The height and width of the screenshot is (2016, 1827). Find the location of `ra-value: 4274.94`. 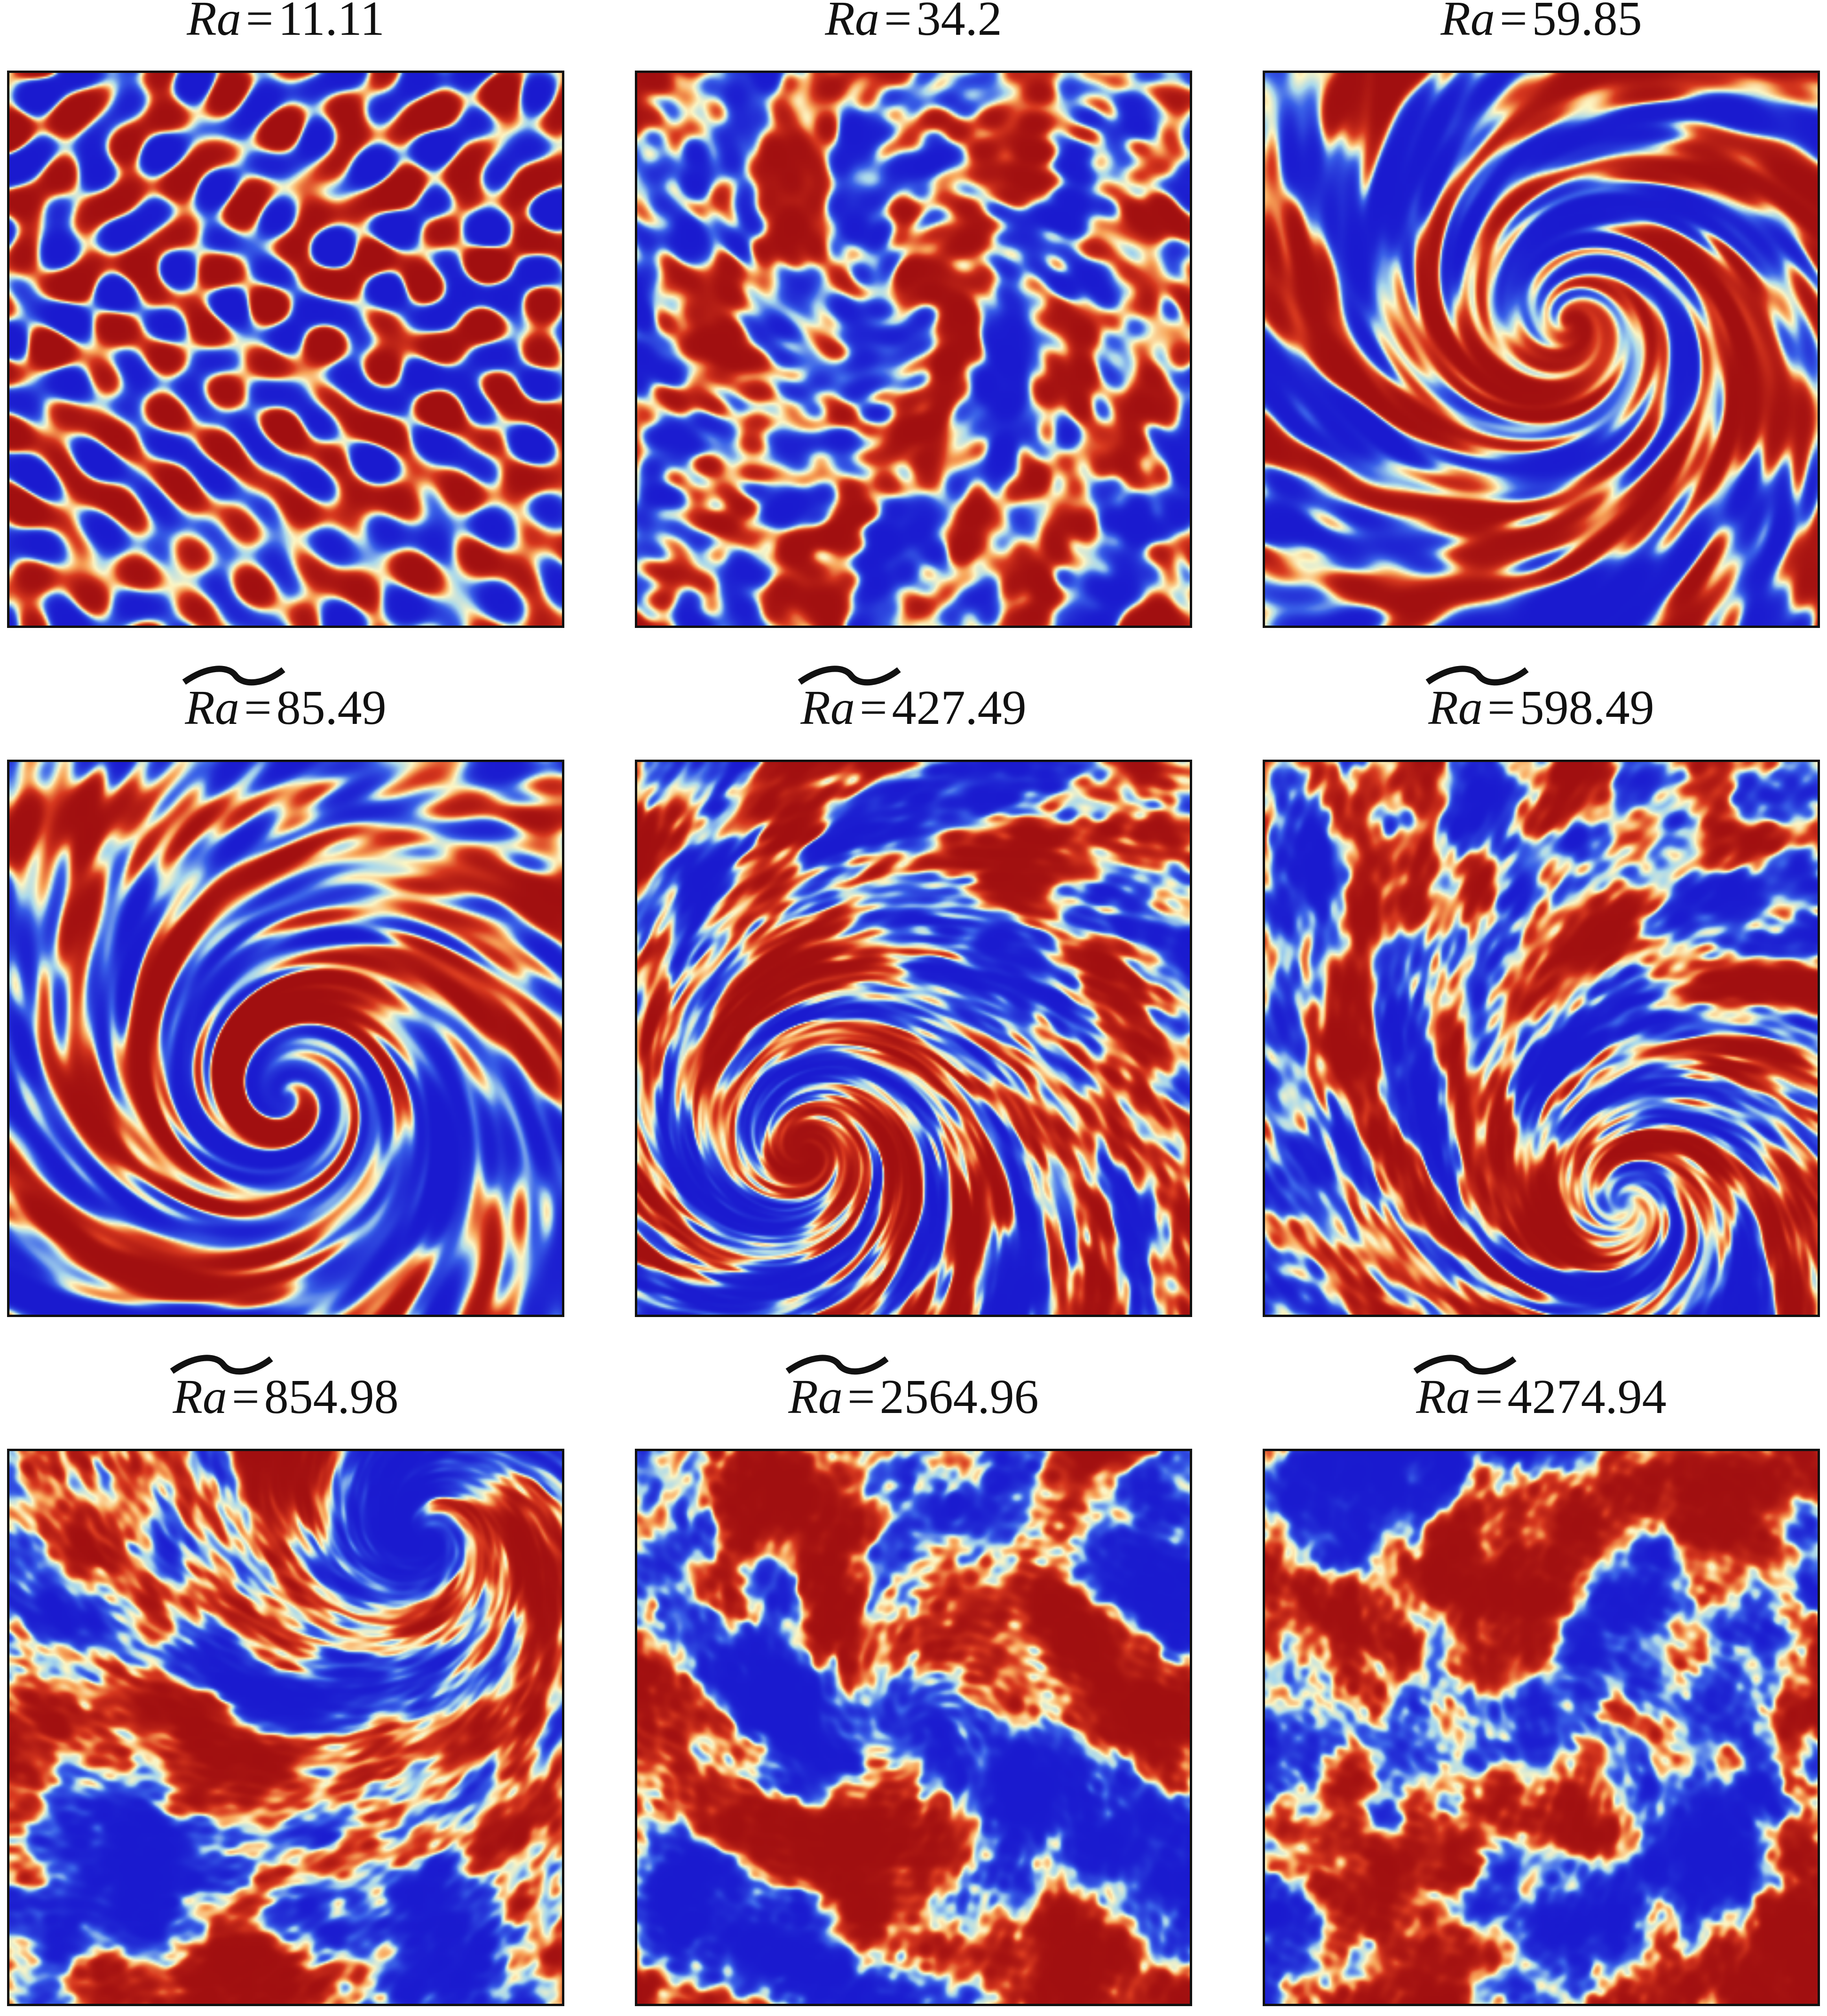

ra-value: 4274.94 is located at coordinates (1587, 1397).